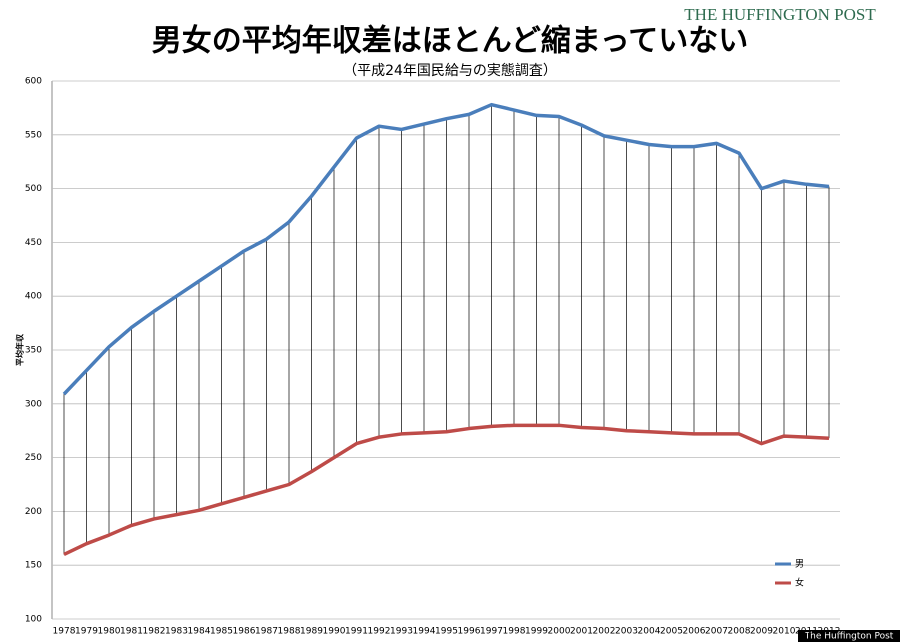  I want to click on y-tick-label: 250, so click(33, 458).